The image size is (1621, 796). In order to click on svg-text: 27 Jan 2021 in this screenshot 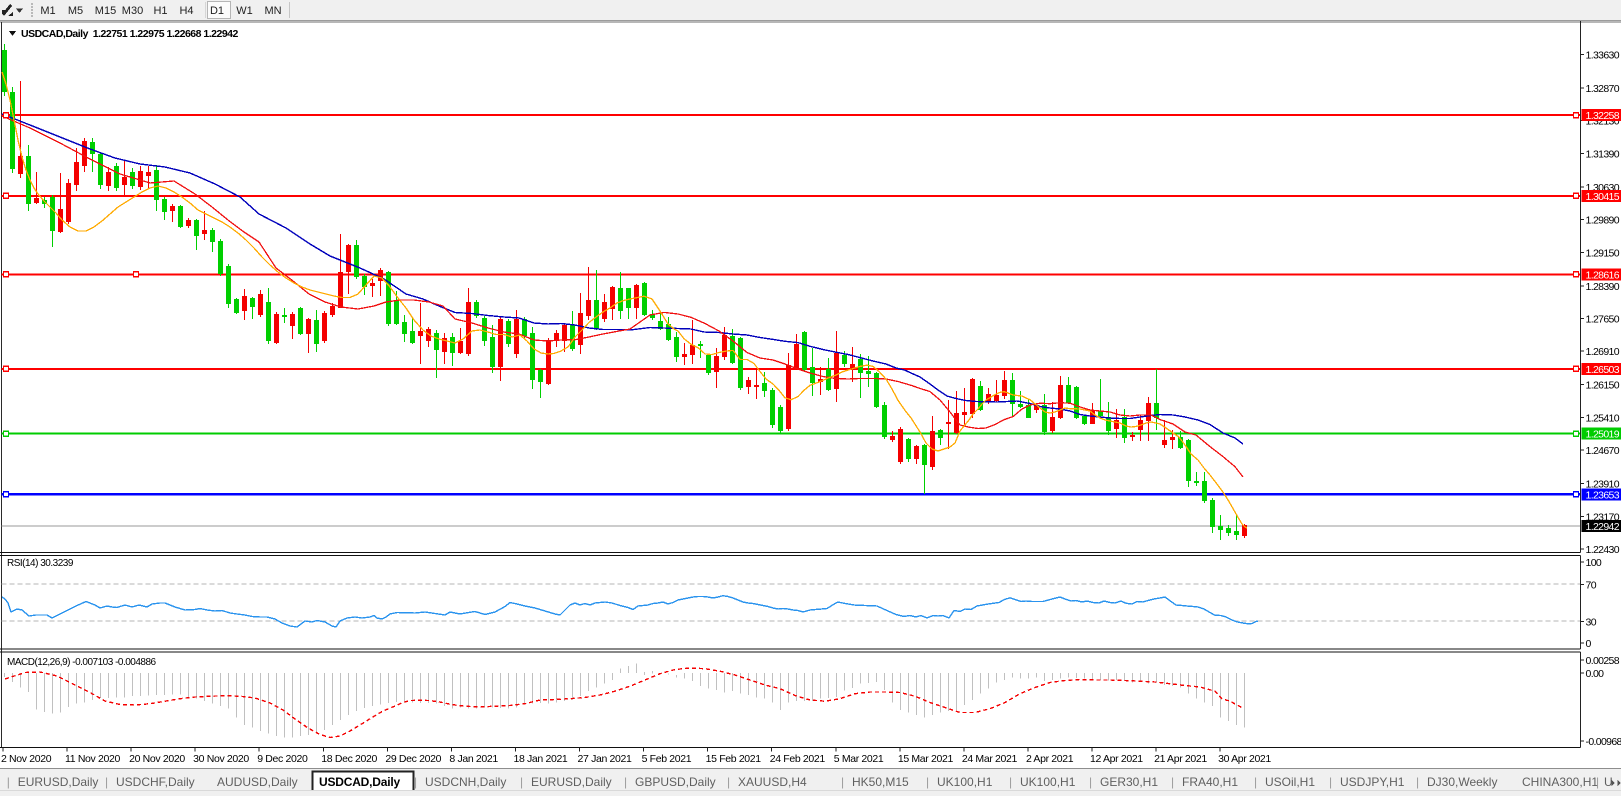, I will do `click(605, 759)`.